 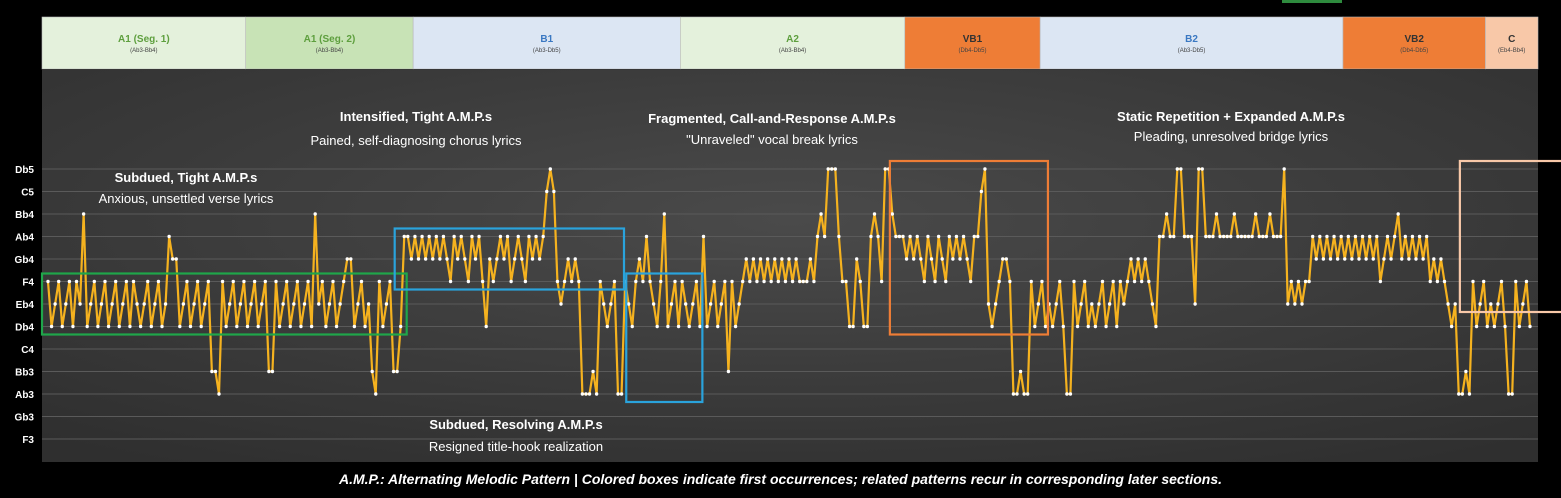 What do you see at coordinates (25, 305) in the screenshot?
I see `y-tick-label: Eb4` at bounding box center [25, 305].